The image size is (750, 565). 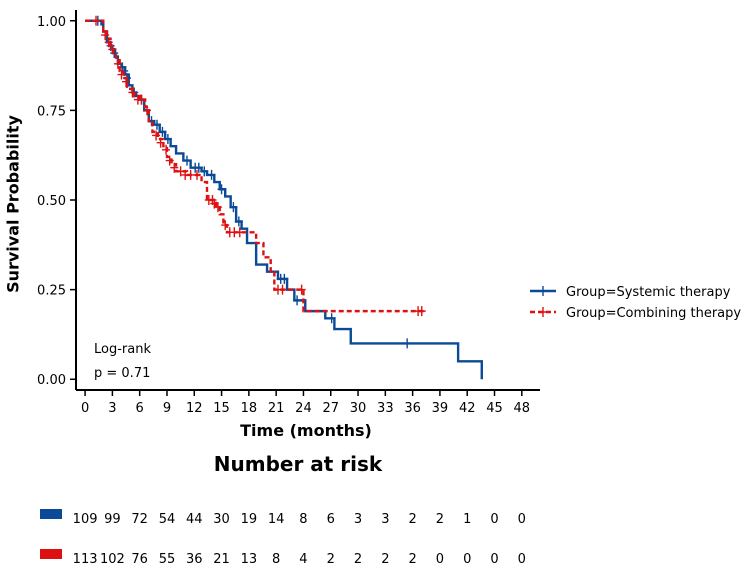 What do you see at coordinates (112, 408) in the screenshot?
I see `x-tick-label: 3` at bounding box center [112, 408].